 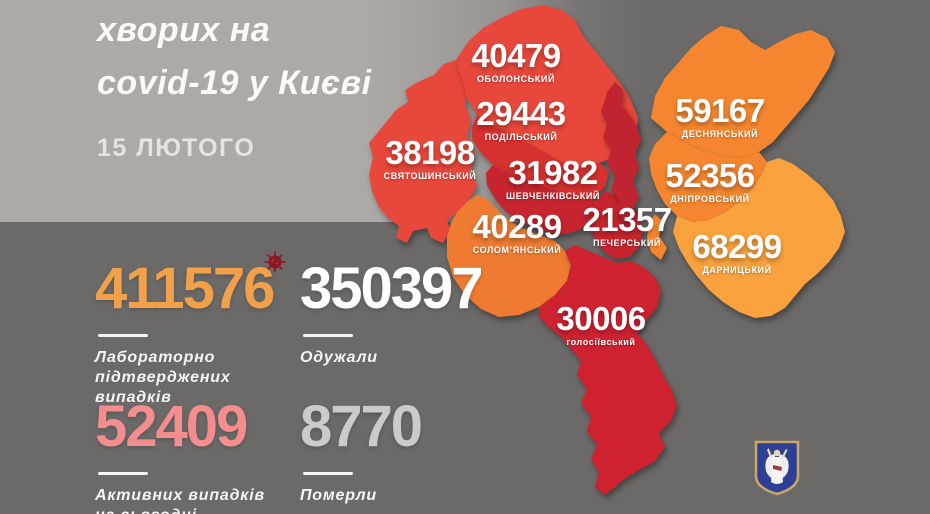 I want to click on district-name: голосіївський, so click(x=601, y=342).